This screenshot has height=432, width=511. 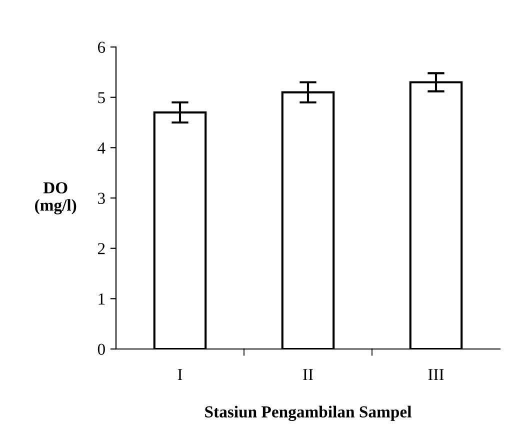 I want to click on y-axis-title: DO (mg/l), so click(x=55, y=198).